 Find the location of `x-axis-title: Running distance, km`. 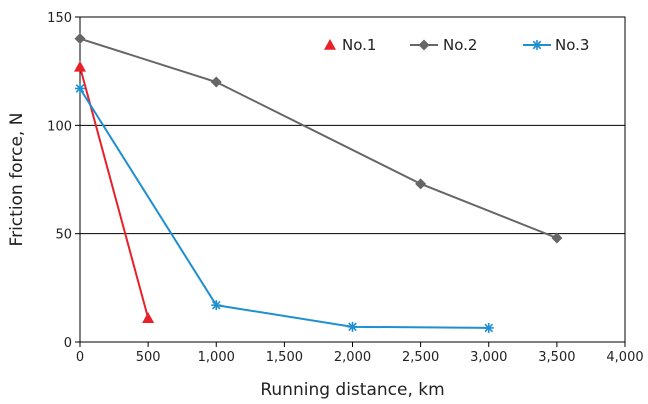

x-axis-title: Running distance, km is located at coordinates (352, 390).